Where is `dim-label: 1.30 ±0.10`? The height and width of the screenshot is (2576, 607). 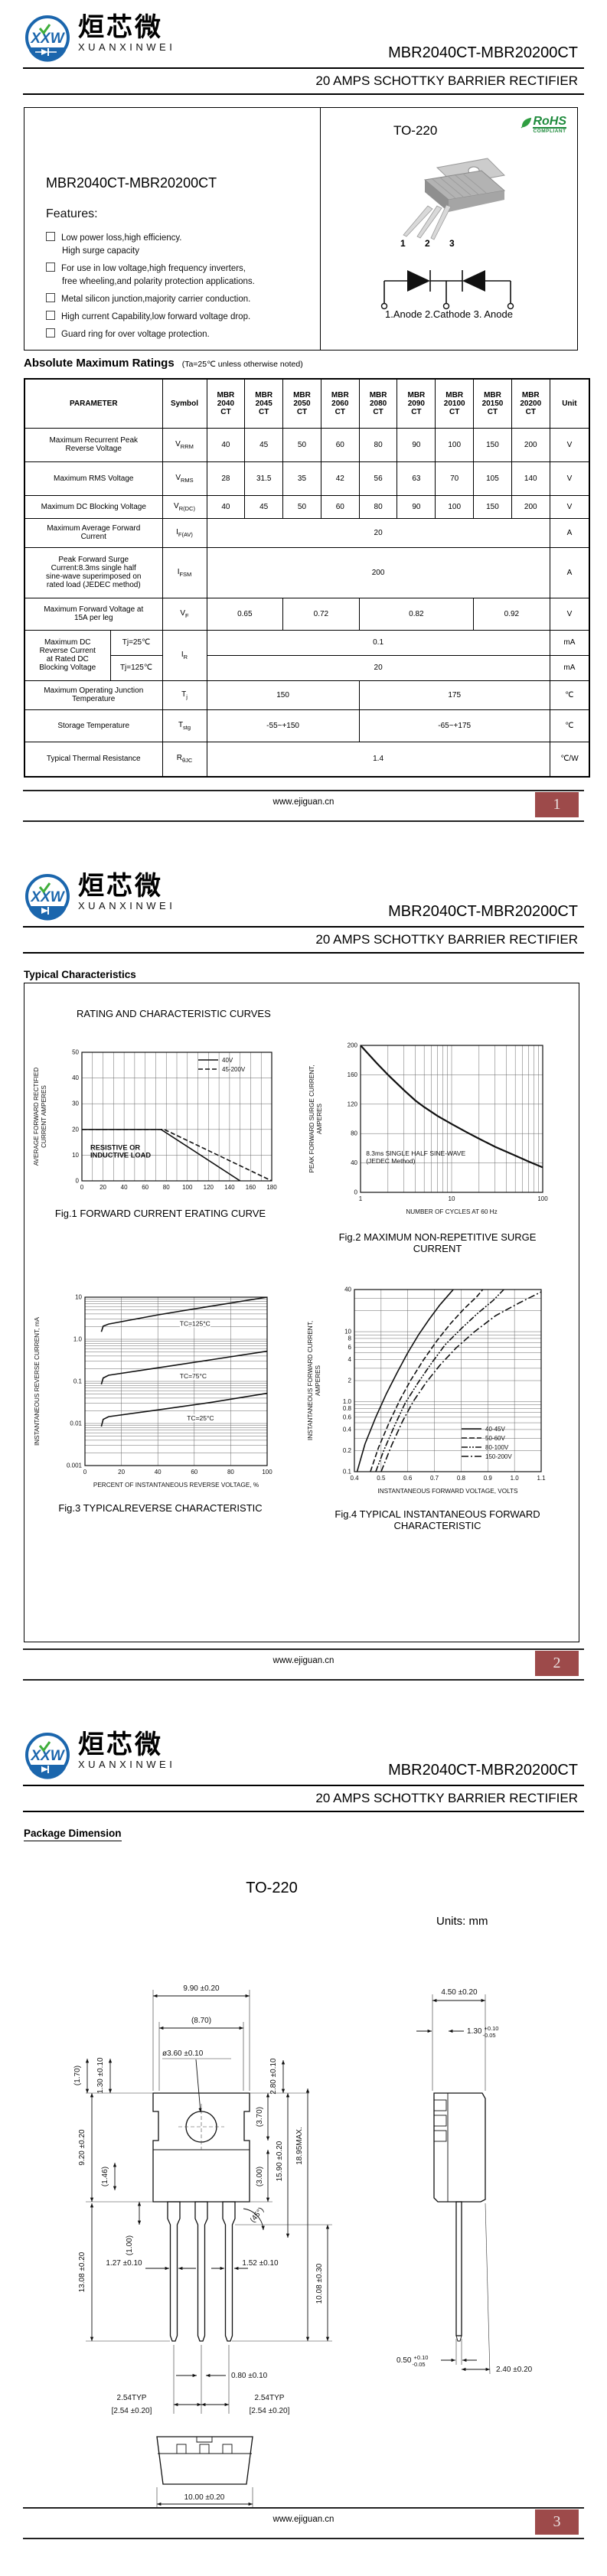 dim-label: 1.30 ±0.10 is located at coordinates (101, 2075).